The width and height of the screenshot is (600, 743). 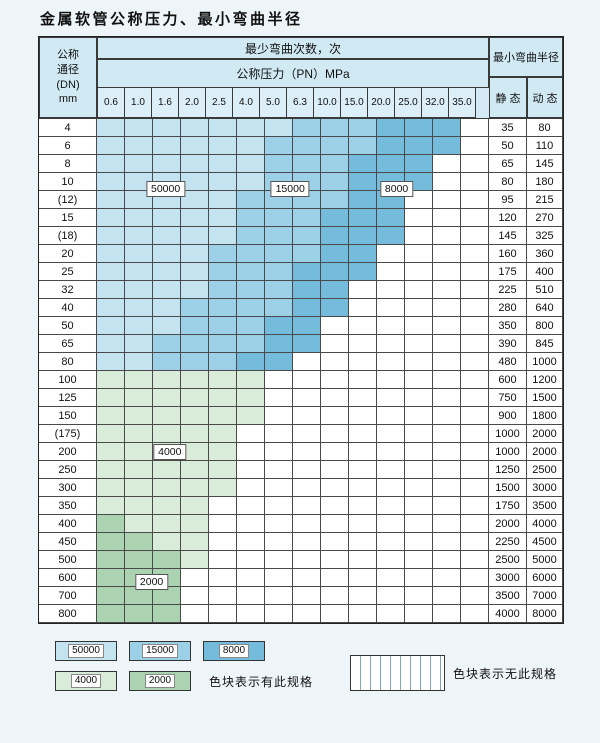 I want to click on dn-cell: 80, so click(x=68, y=362).